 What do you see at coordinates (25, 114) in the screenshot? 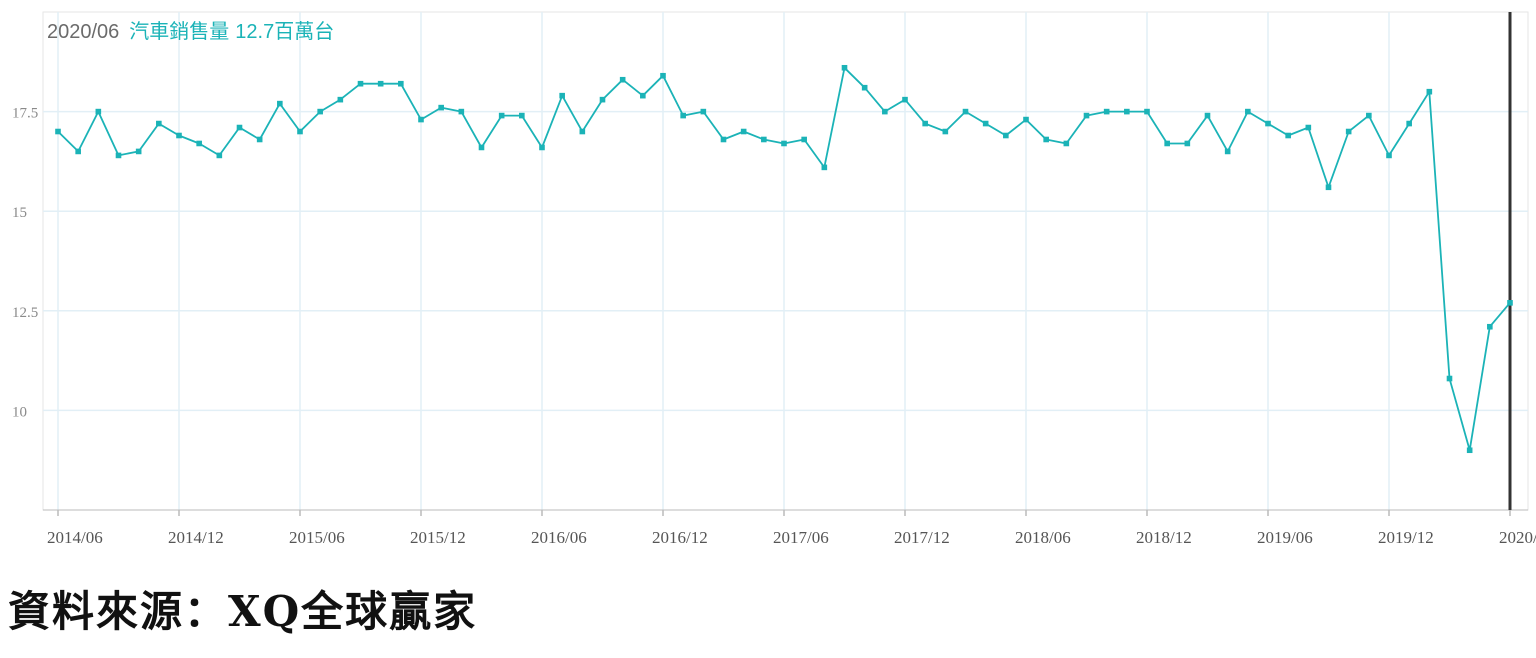
I see `y-tick-label: 17.5` at bounding box center [25, 114].